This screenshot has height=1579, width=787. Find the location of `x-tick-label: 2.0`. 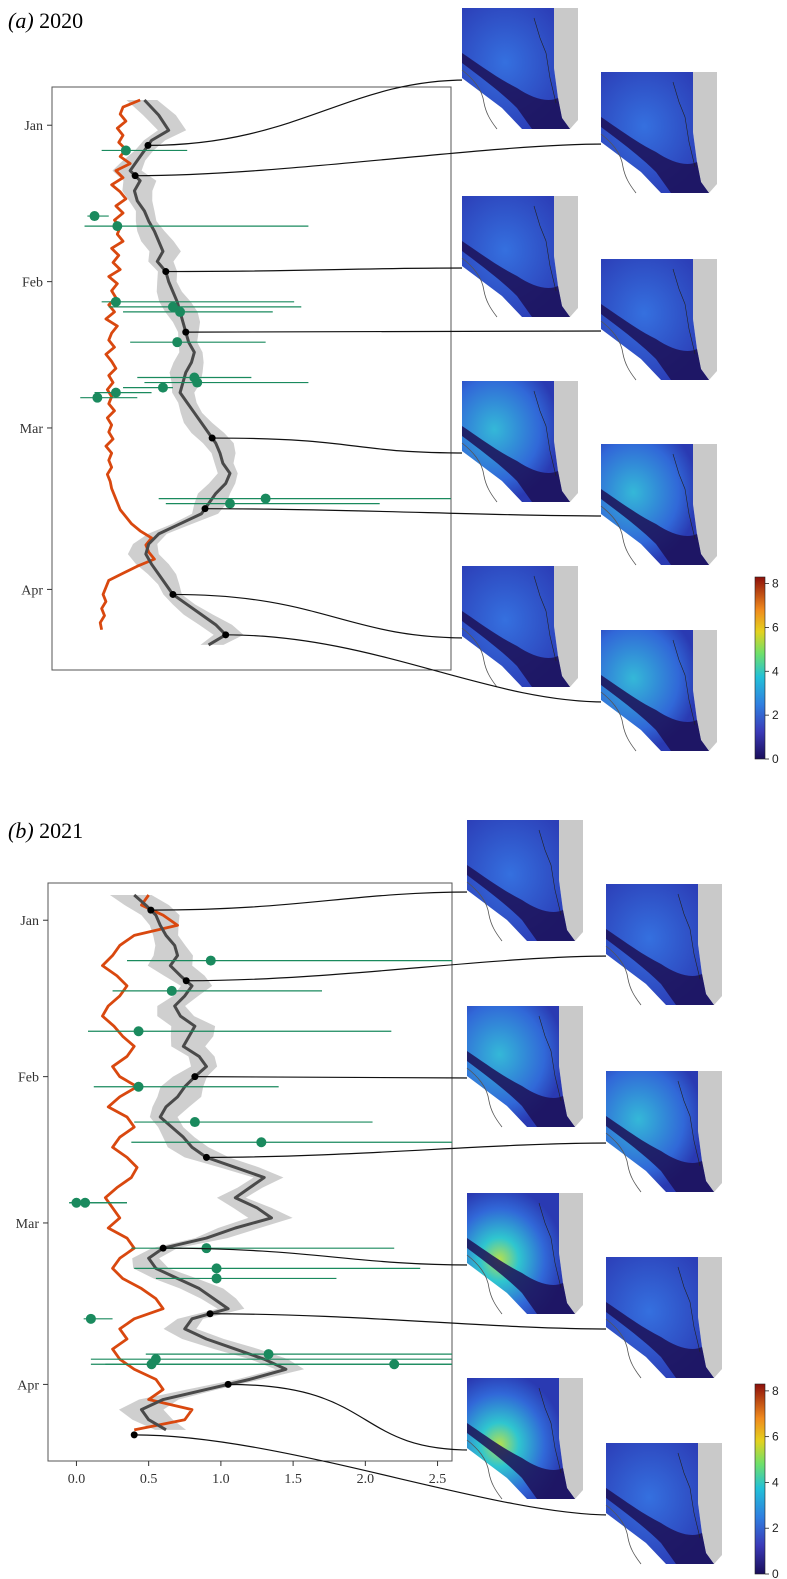

x-tick-label: 2.0 is located at coordinates (366, 1479).